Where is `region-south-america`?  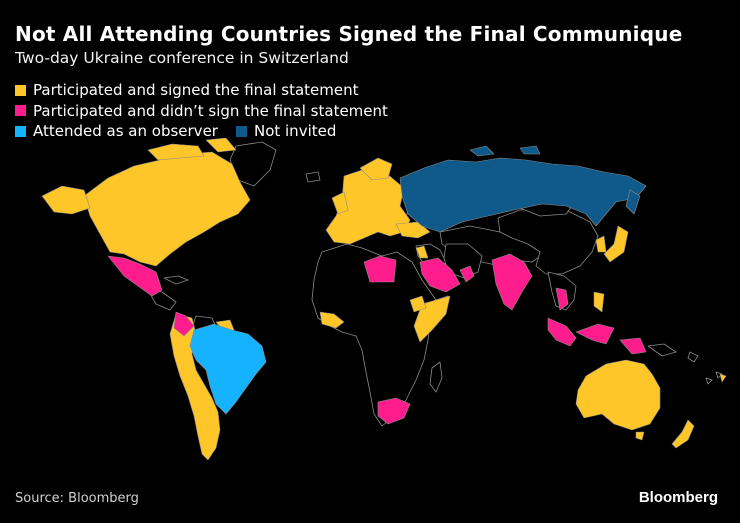
region-south-america is located at coordinates (195, 387).